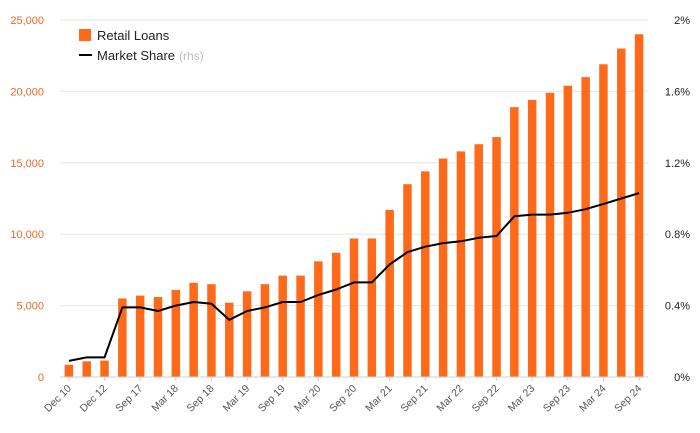 This screenshot has width=700, height=433. What do you see at coordinates (141, 45) in the screenshot?
I see `legend: Retail Loans Market Share (rhs)` at bounding box center [141, 45].